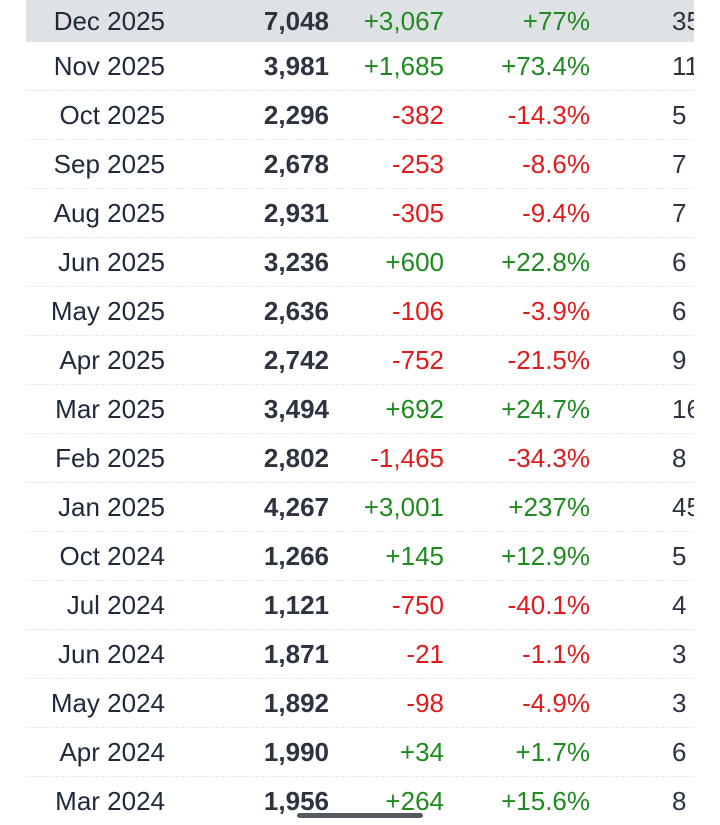 Image resolution: width=720 pixels, height=825 pixels. I want to click on percent-change-cell: +15.6%, so click(545, 801).